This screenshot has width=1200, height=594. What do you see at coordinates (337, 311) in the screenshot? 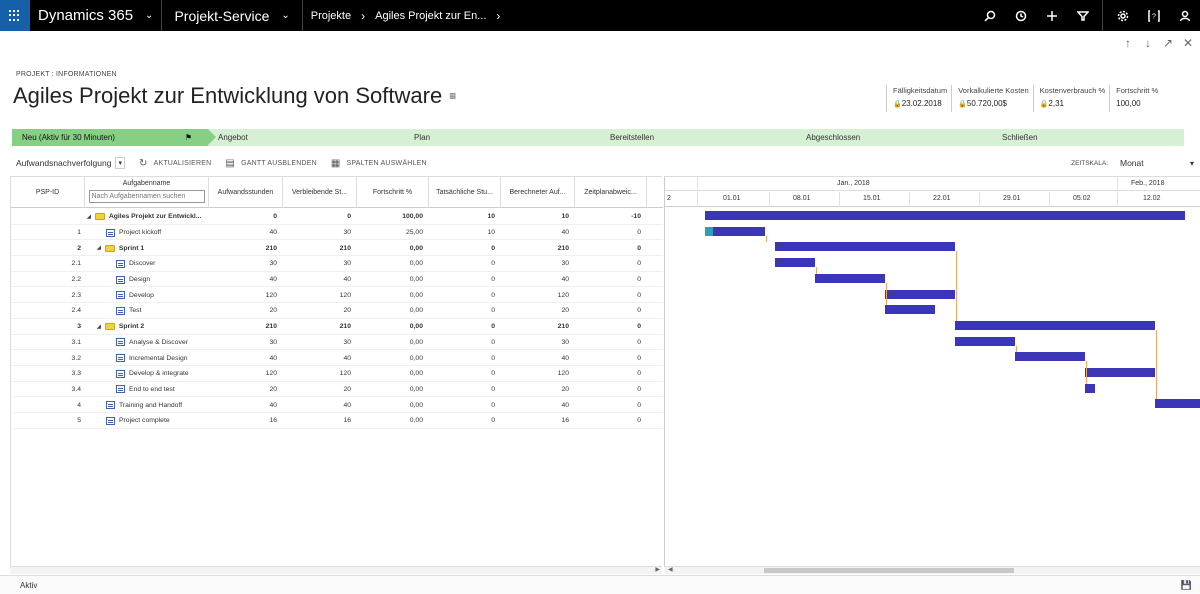
I see `table-row: 2.4 Test 20 20 0,00 0 20 0` at bounding box center [337, 311].